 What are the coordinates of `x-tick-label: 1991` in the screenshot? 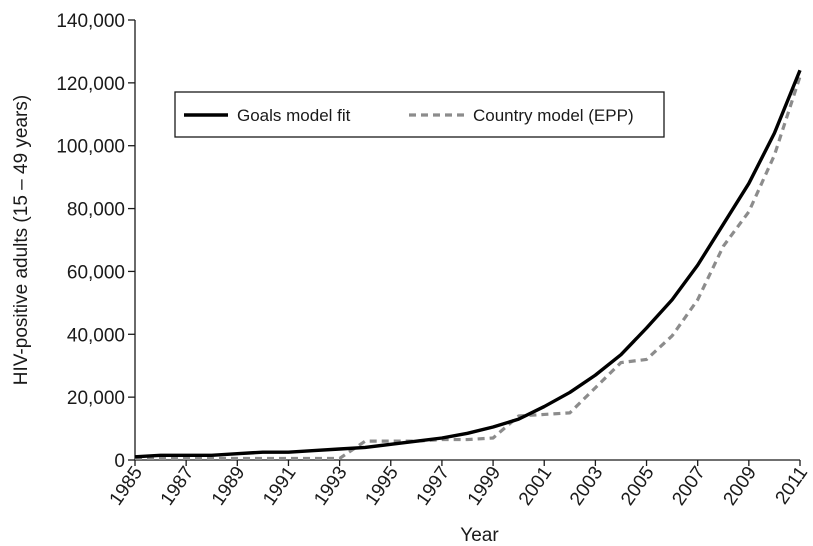 It's located at (279, 486).